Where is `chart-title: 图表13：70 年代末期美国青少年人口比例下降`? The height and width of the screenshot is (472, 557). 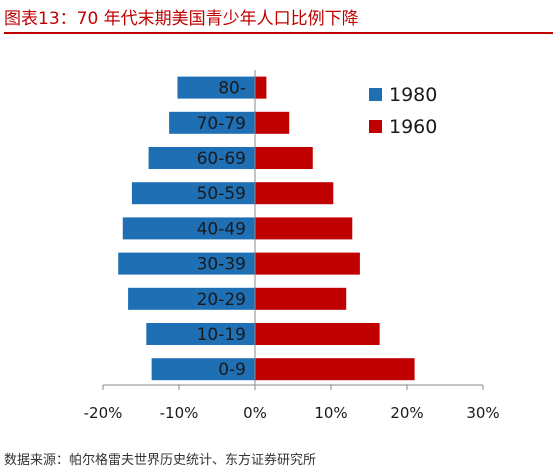
chart-title: 图表13：70 年代末期美国青少年人口比例下降 is located at coordinates (181, 19).